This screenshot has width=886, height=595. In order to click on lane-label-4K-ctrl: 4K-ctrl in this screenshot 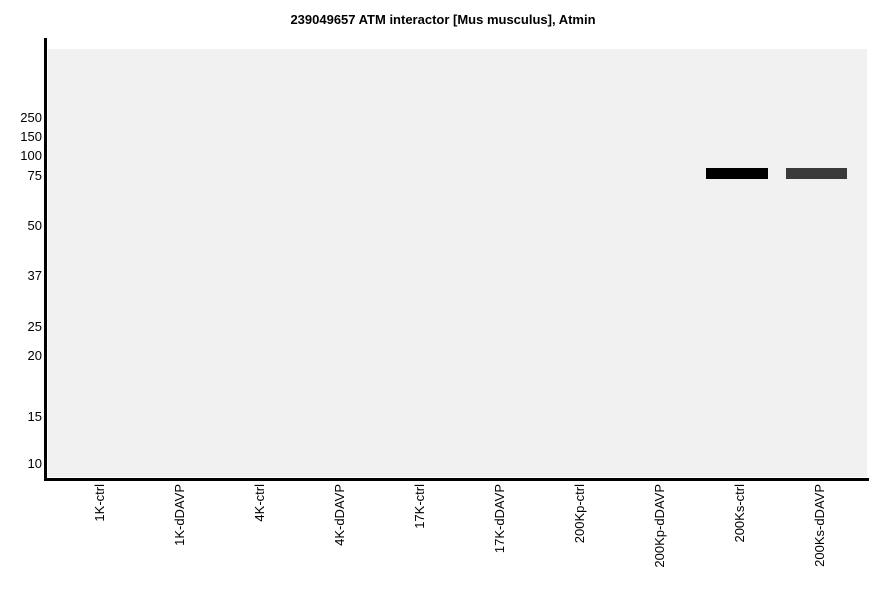, I will do `click(259, 503)`.